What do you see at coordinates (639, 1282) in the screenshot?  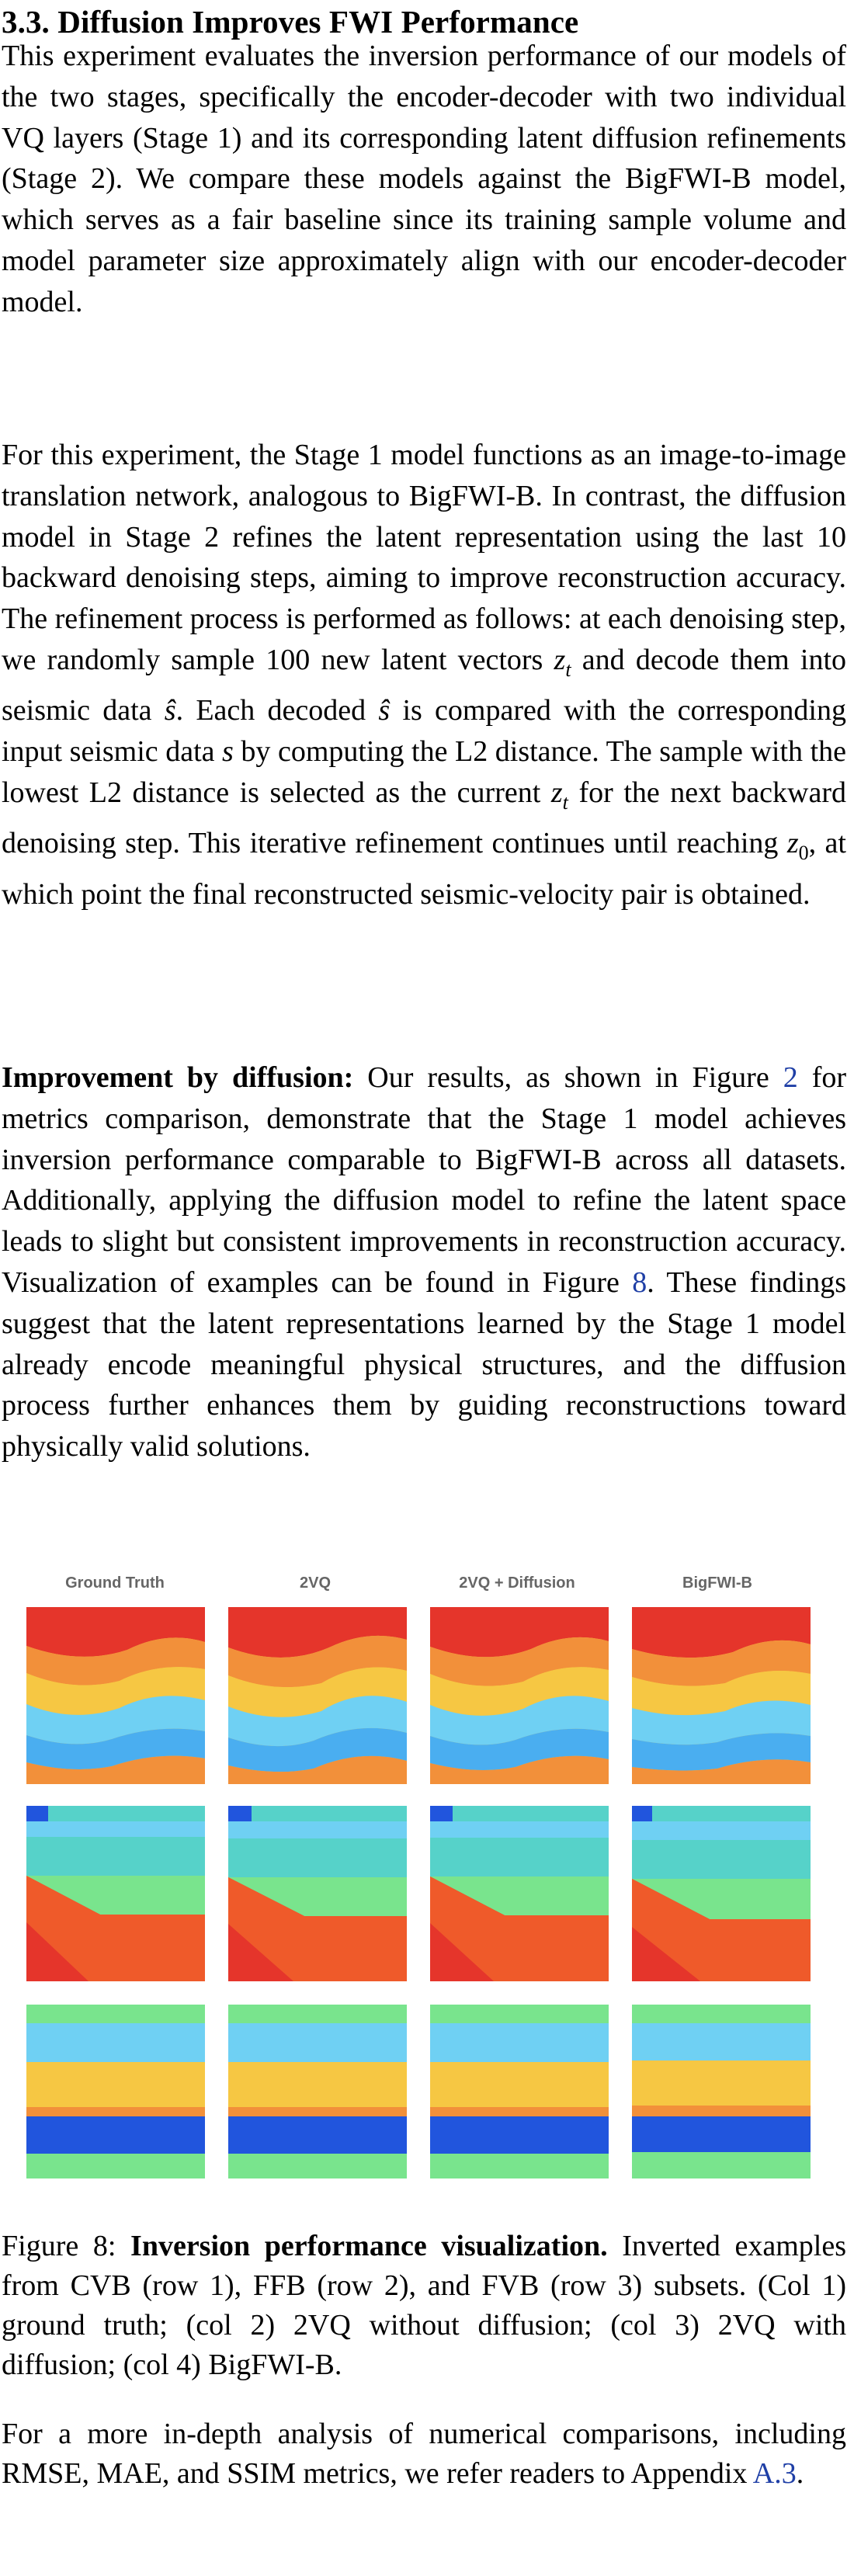 I see `figure-8-link: 8` at bounding box center [639, 1282].